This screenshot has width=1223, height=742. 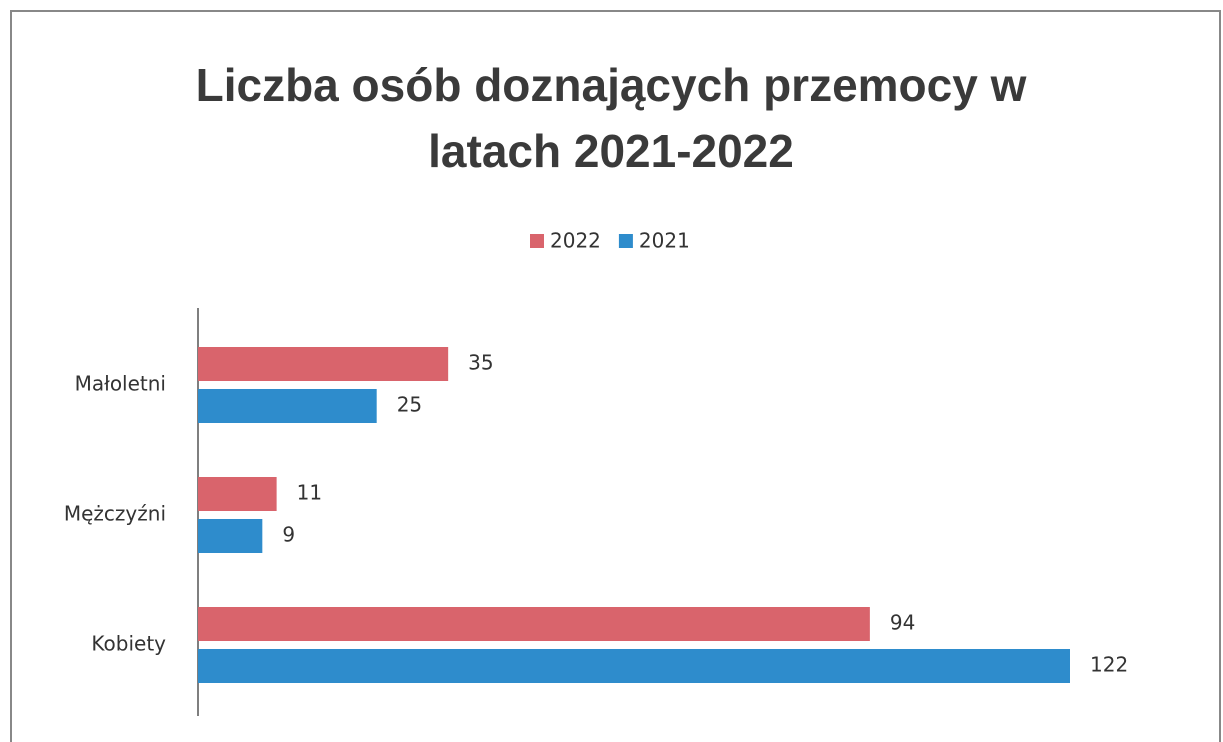 What do you see at coordinates (288, 535) in the screenshot?
I see `data-label: 9` at bounding box center [288, 535].